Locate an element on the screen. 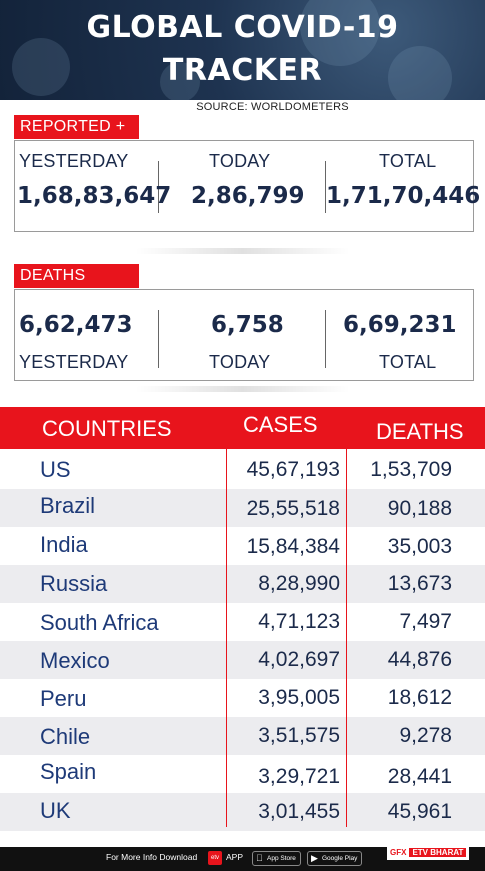 The image size is (485, 871). gfx-credit: GFX ETV BHARAT is located at coordinates (428, 853).